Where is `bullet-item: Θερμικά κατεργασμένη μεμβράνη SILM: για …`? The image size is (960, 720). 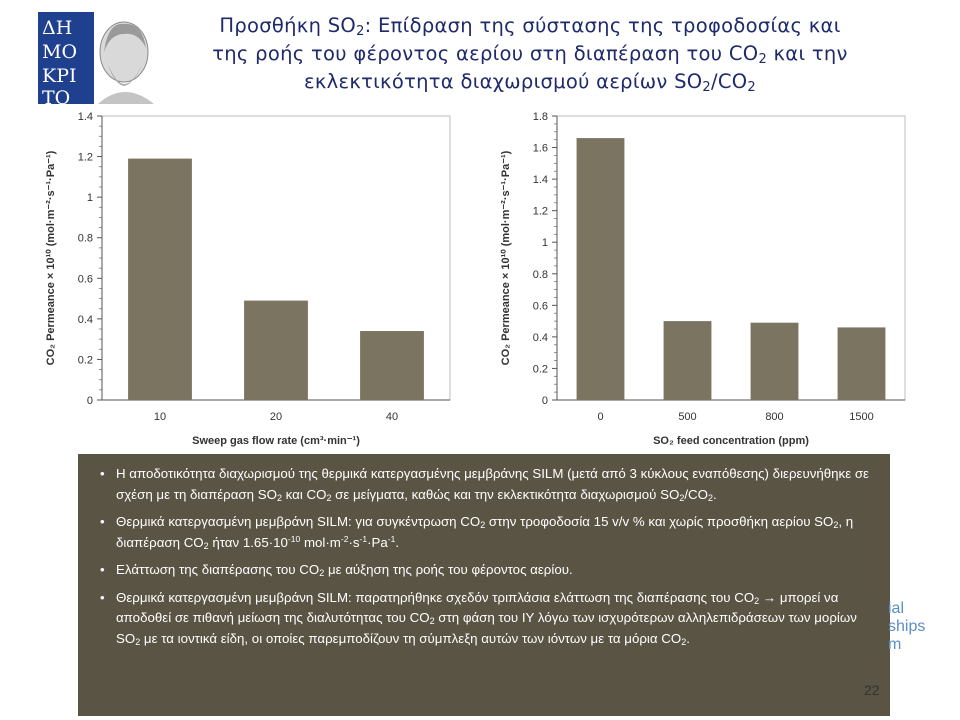
bullet-item: Θερμικά κατεργασμένη μεμβράνη SILM: για … is located at coordinates (484, 532).